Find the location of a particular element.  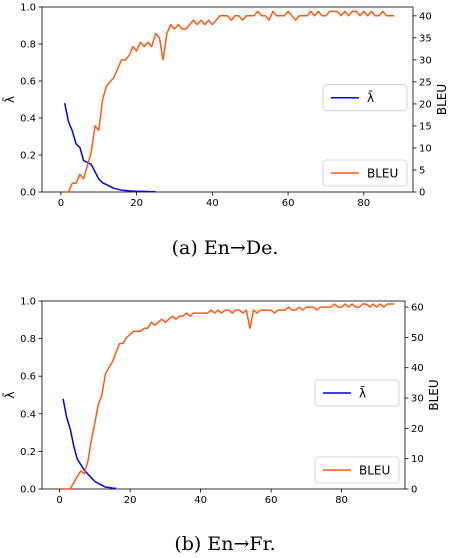

y-right-tick-label: 50 is located at coordinates (417, 338).